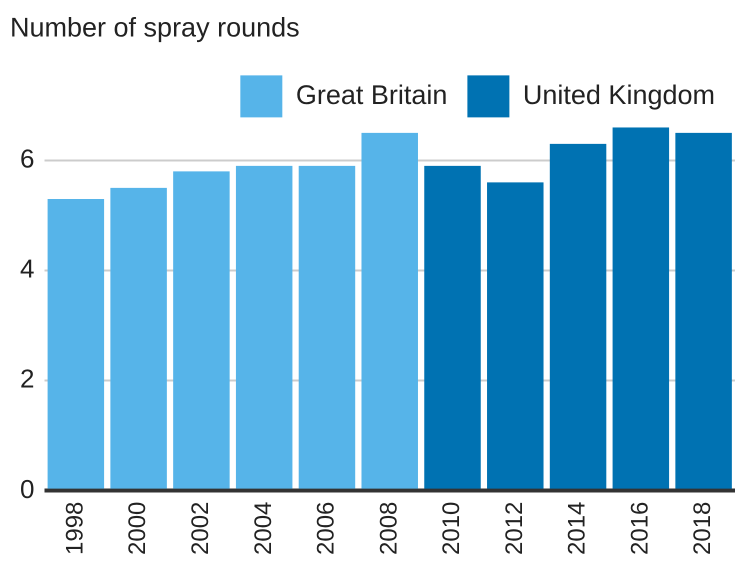 Image resolution: width=745 pixels, height=563 pixels. I want to click on x-tick-label: 2012, so click(514, 528).